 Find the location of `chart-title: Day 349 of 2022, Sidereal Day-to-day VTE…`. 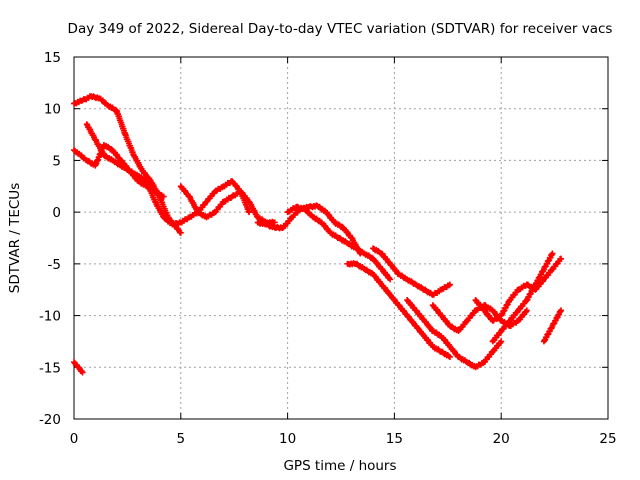

chart-title: Day 349 of 2022, Sidereal Day-to-day VTE… is located at coordinates (340, 29).